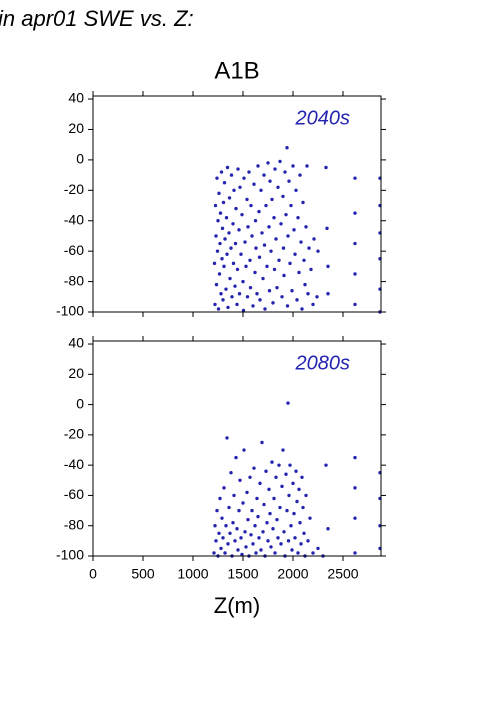 This screenshot has height=709, width=501. I want to click on page-title: in apr01 SWE vs. Z:, so click(97, 18).